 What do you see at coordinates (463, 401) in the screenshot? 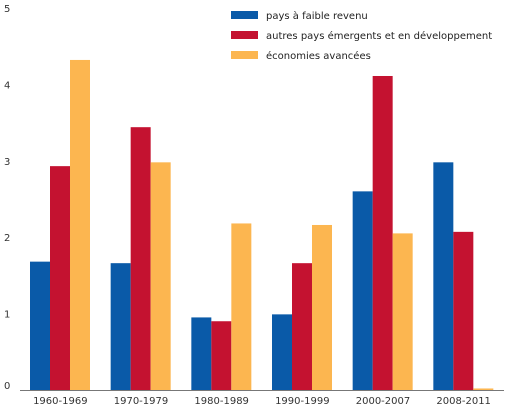
I see `x-tick-label: 2008-2011` at bounding box center [463, 401].